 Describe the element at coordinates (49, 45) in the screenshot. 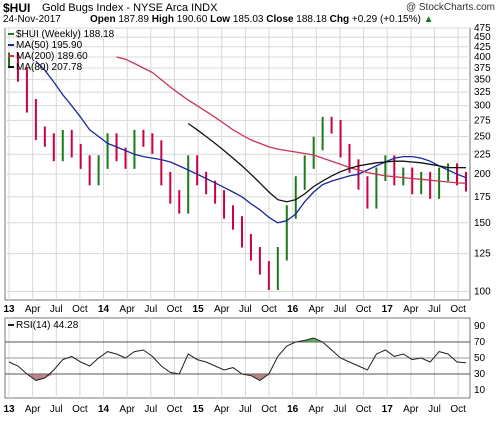

I see `legend-ma50: MA(50) 195.90` at that location.